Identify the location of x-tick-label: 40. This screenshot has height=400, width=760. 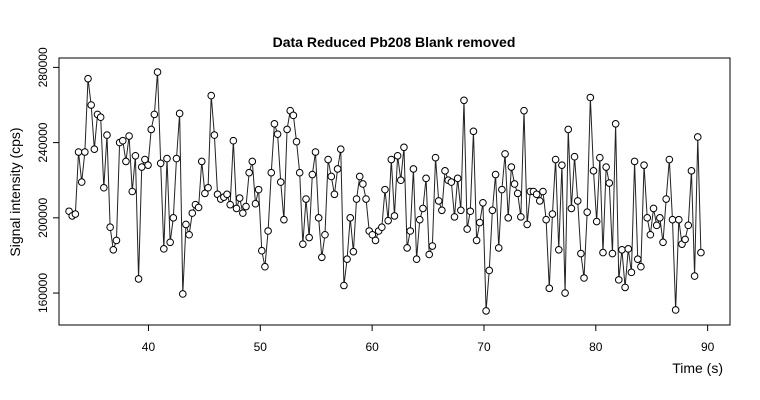
(149, 347).